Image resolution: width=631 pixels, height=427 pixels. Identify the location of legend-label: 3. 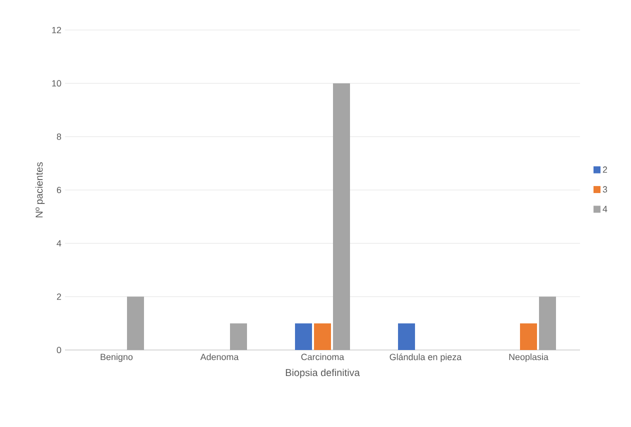
(605, 189).